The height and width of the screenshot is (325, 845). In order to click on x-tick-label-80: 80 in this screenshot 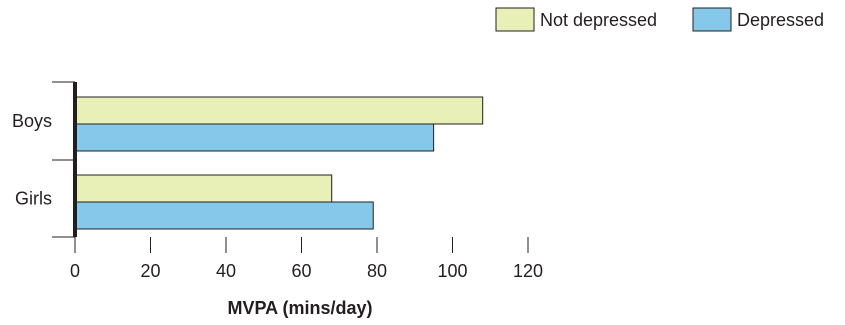, I will do `click(377, 271)`.